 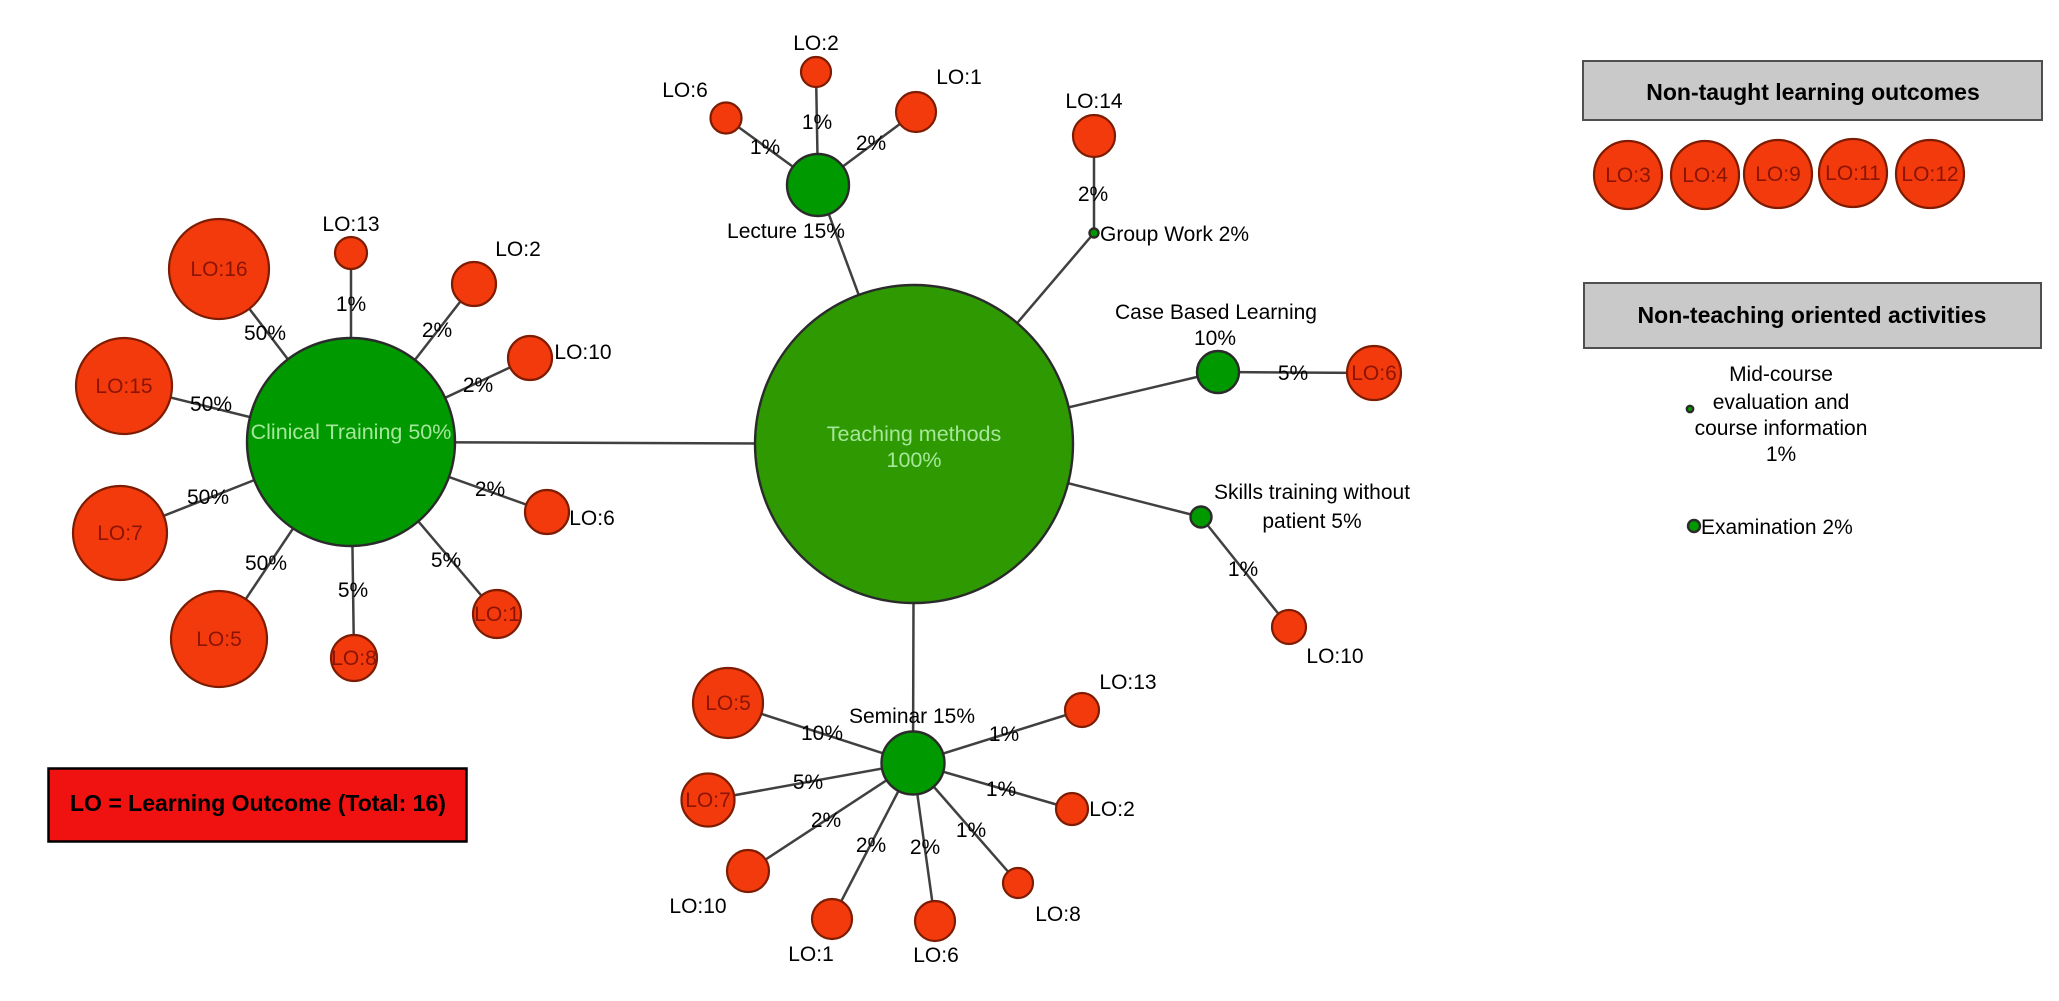 I want to click on svg-text: LO:3, so click(x=1628, y=175).